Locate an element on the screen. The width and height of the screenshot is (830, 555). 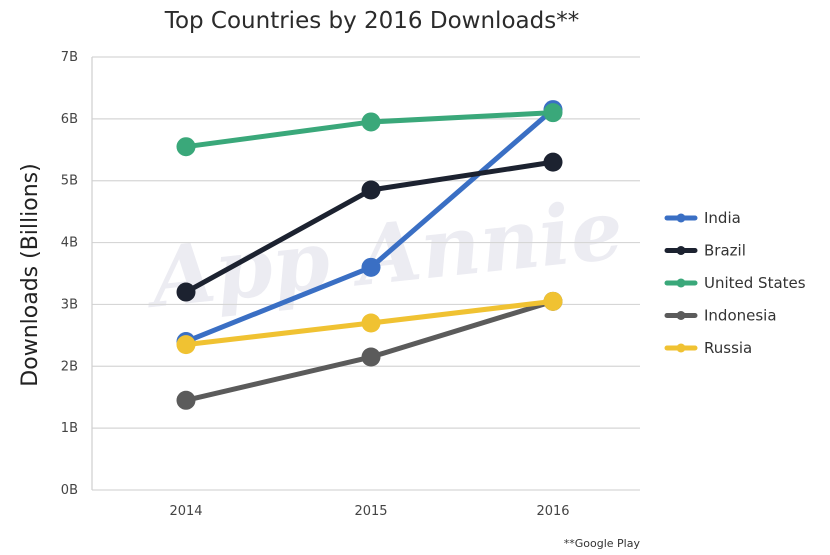
legend-item-russia: Russia is located at coordinates (708, 348).